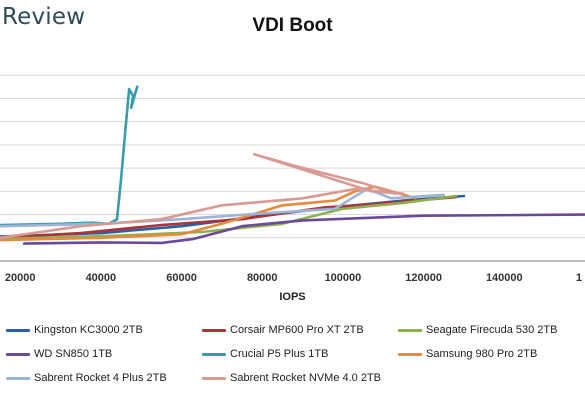 Image resolution: width=585 pixels, height=401 pixels. Describe the element at coordinates (293, 278) in the screenshot. I see `x-tick-labels: 20000 40000 60000 80000 100000 120000 140000 1` at that location.